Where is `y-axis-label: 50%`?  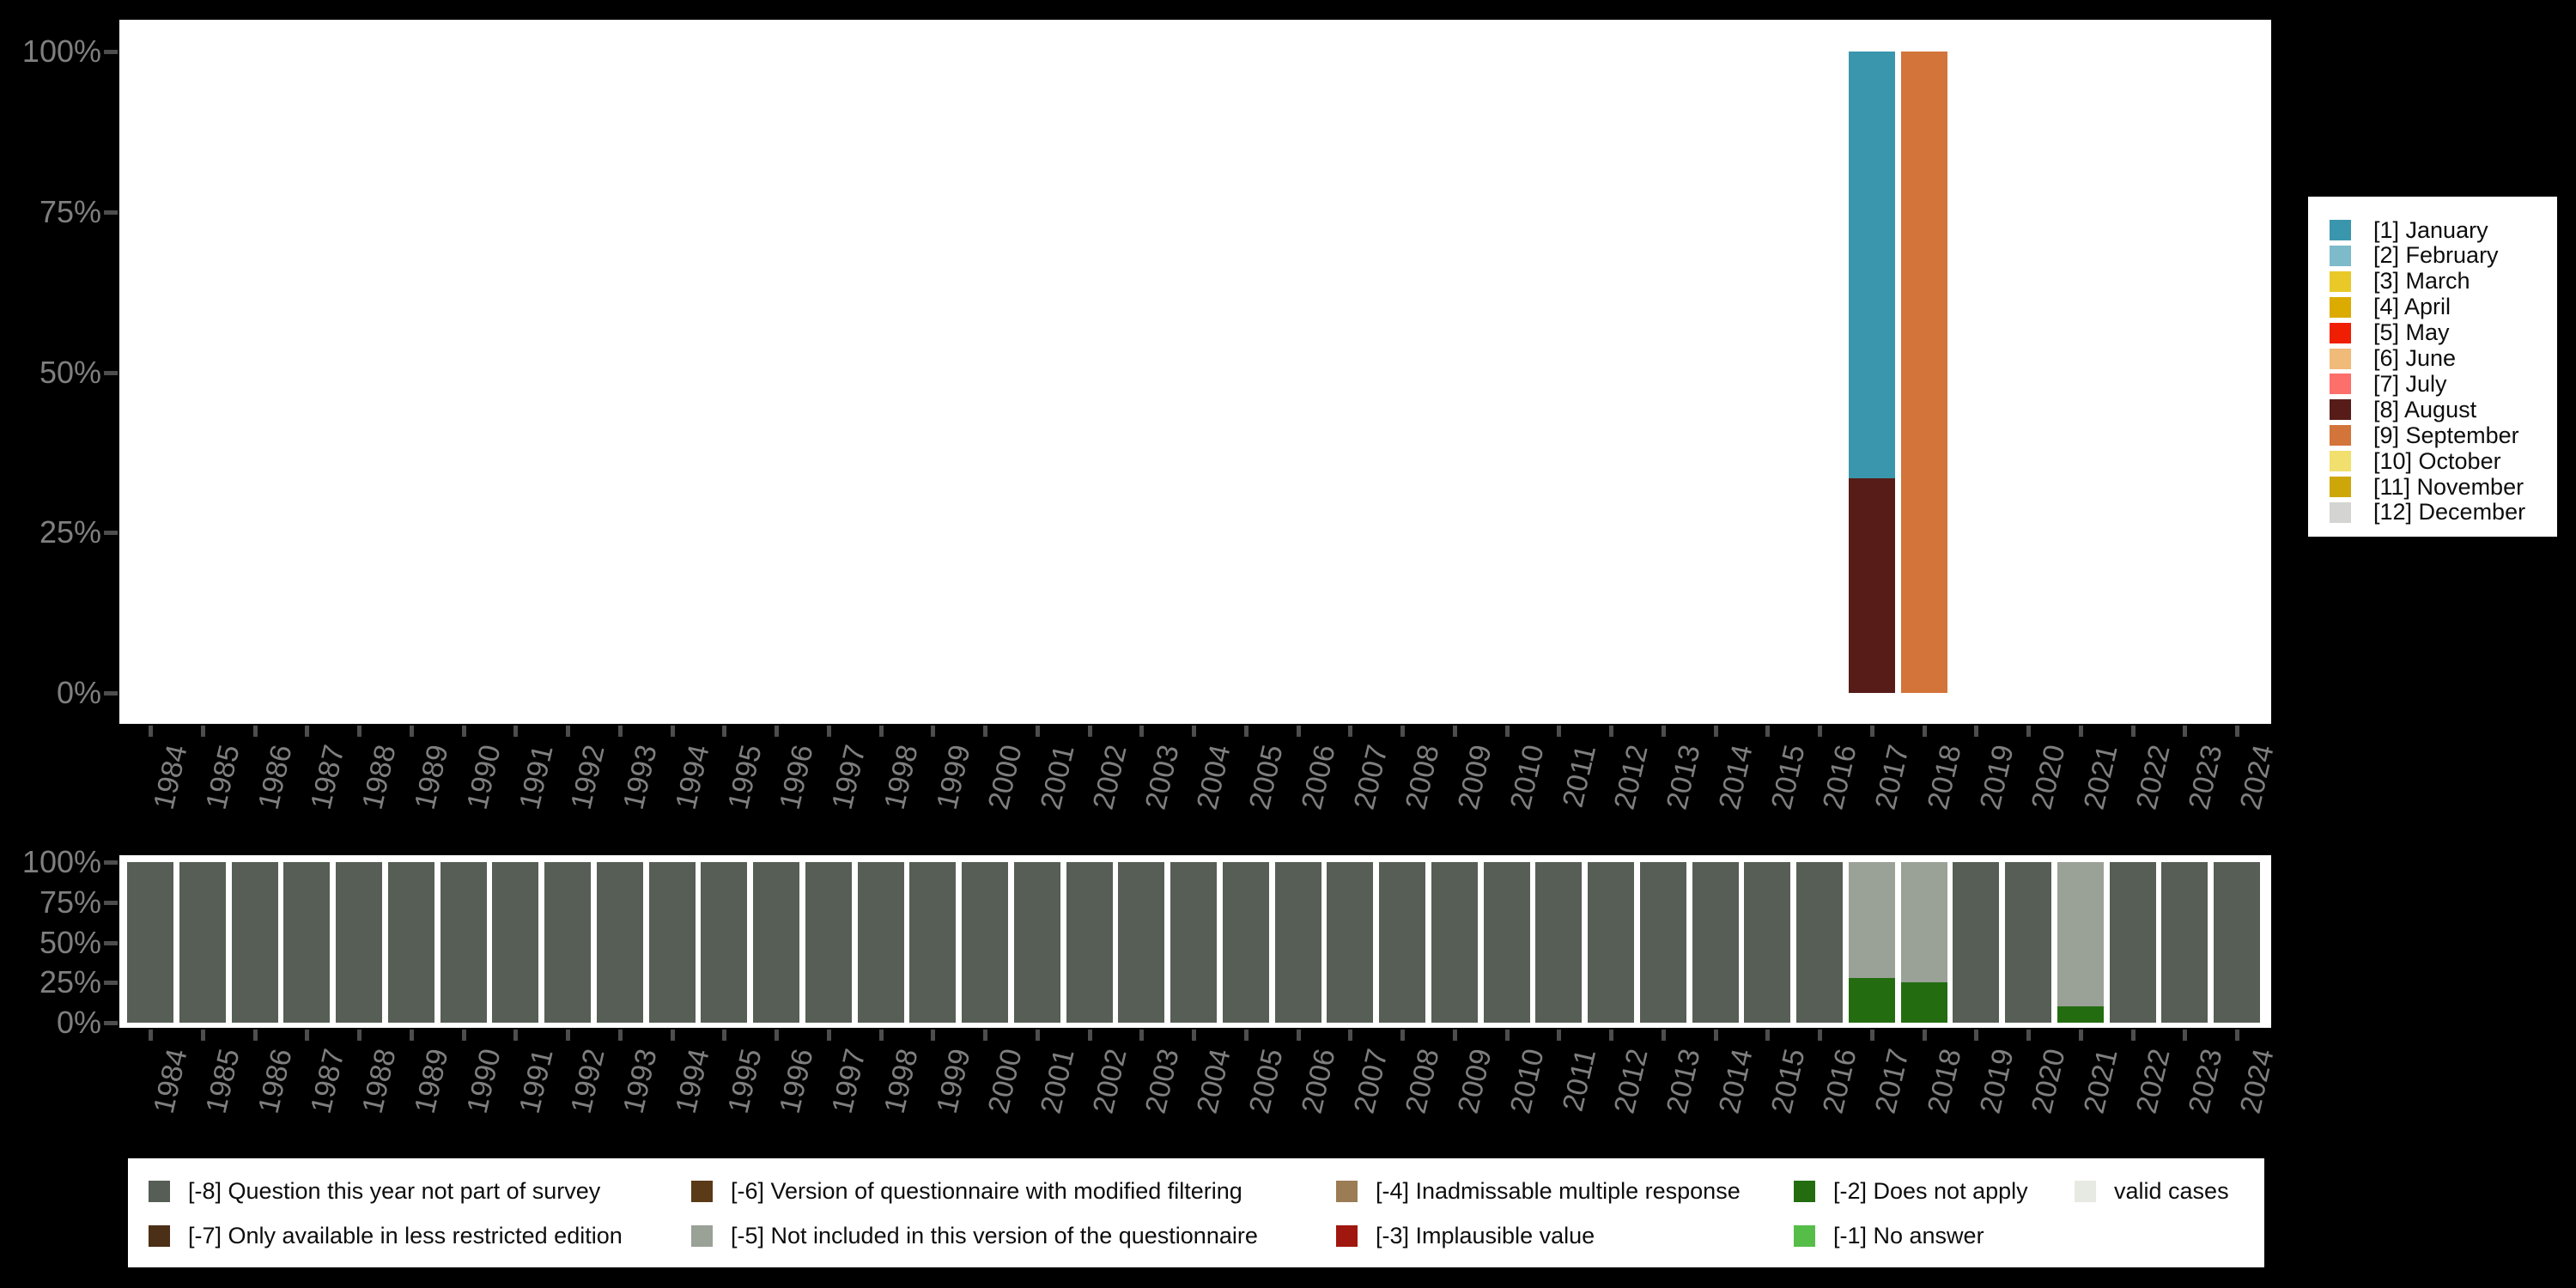 y-axis-label: 50% is located at coordinates (70, 942).